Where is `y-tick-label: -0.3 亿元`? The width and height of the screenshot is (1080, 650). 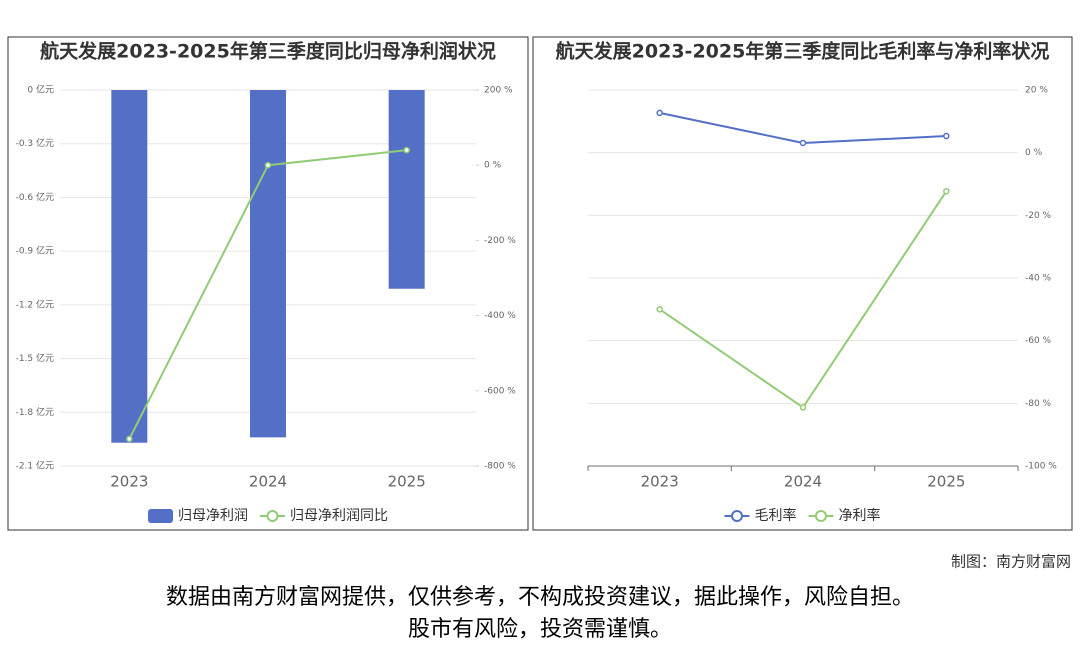
y-tick-label: -0.3 亿元 is located at coordinates (35, 143).